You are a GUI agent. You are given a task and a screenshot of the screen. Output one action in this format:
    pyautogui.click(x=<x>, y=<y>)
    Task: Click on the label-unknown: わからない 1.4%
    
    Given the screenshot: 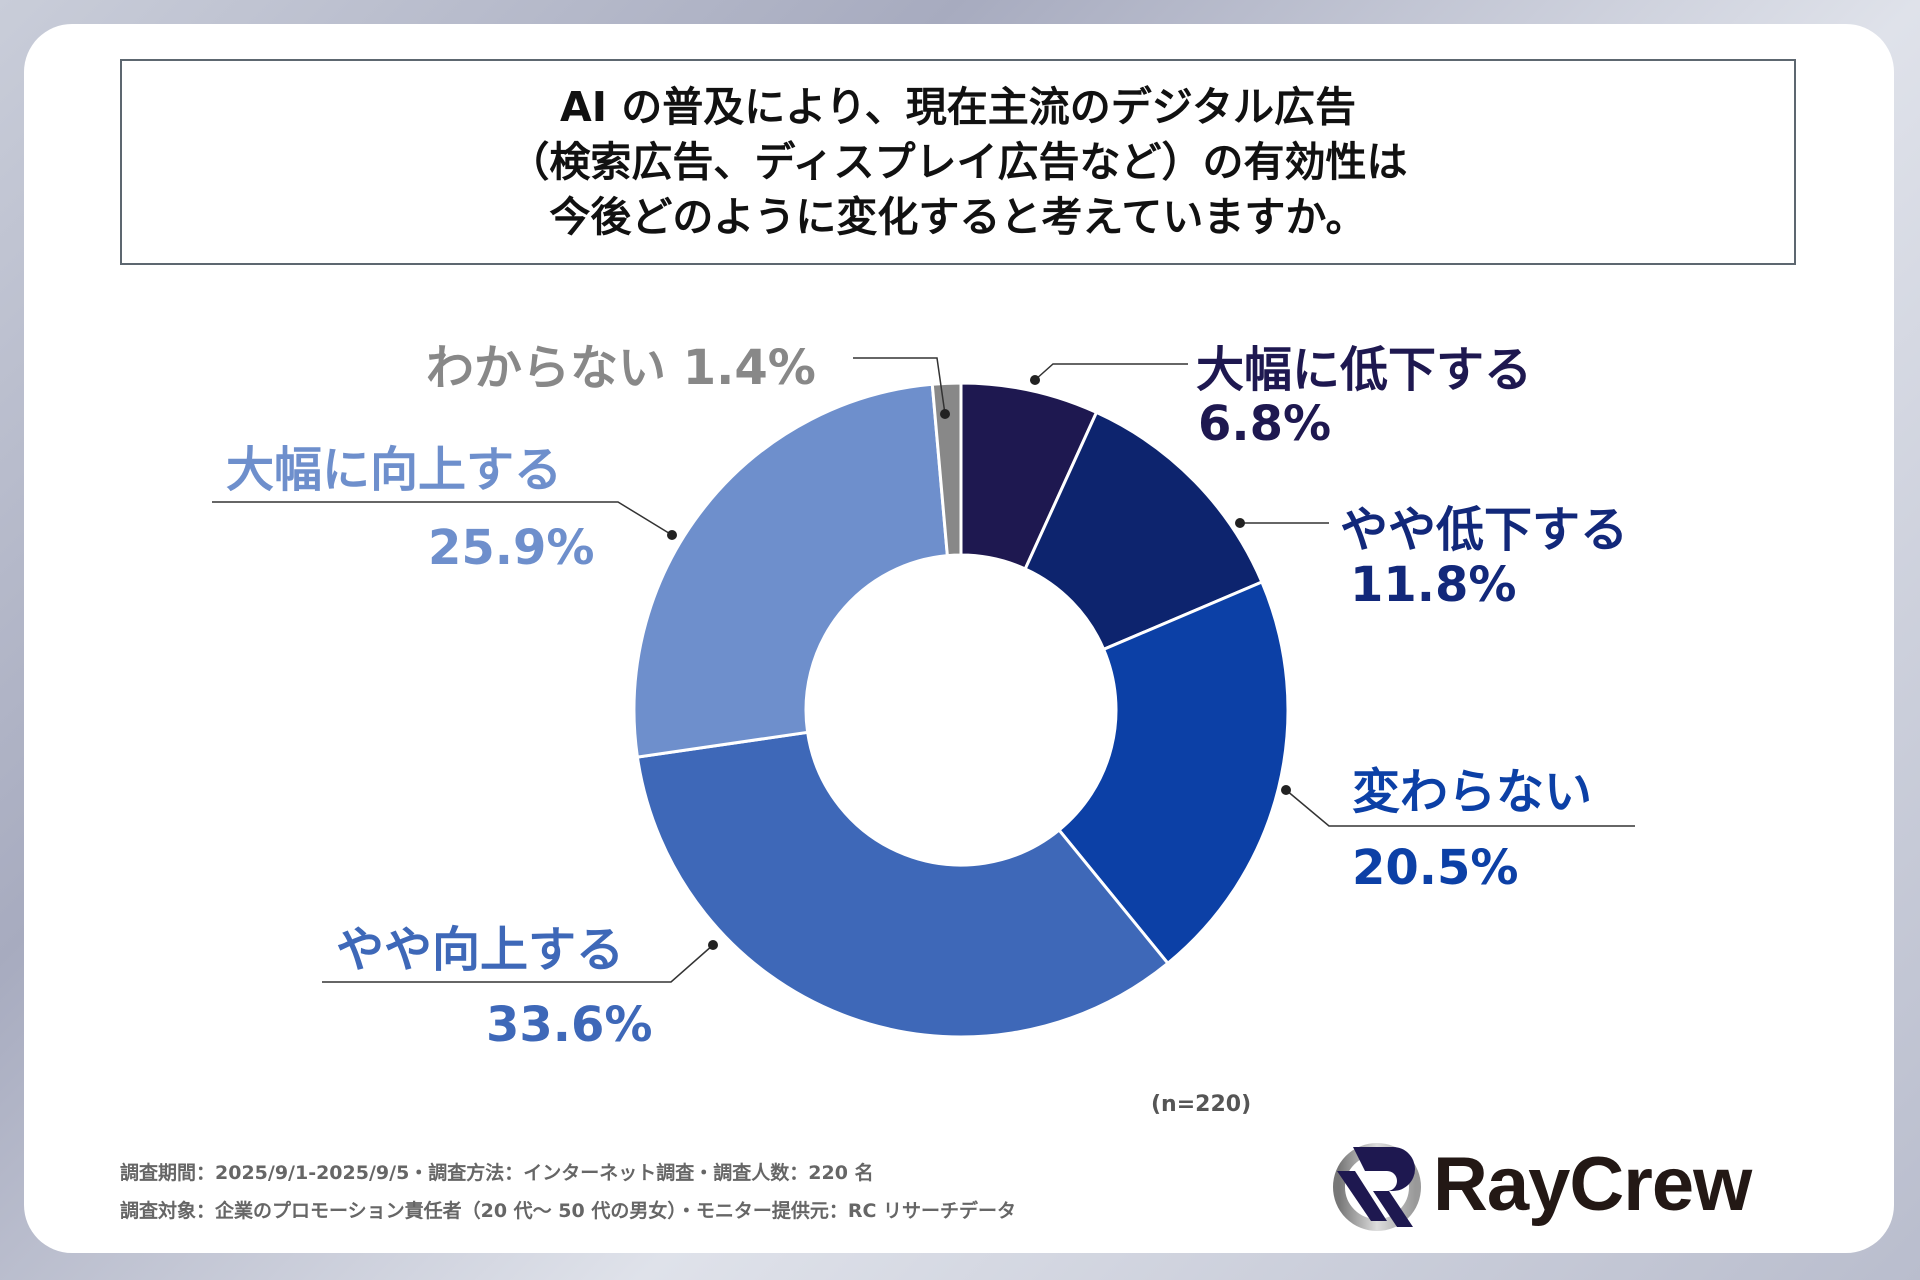 What is the action you would take?
    pyautogui.click(x=621, y=368)
    